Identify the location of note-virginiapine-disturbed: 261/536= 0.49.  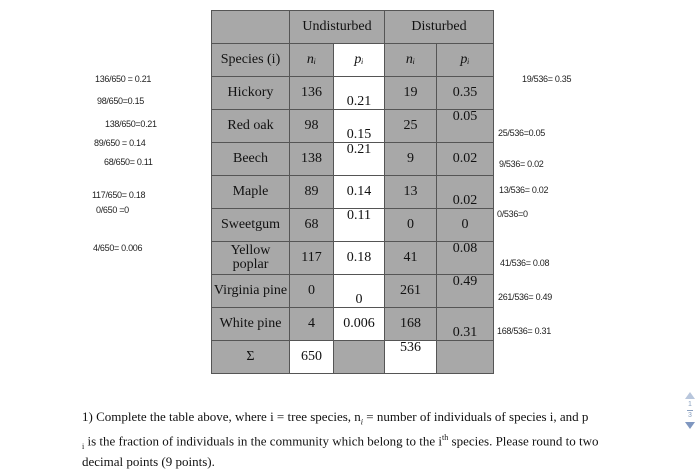
(525, 297).